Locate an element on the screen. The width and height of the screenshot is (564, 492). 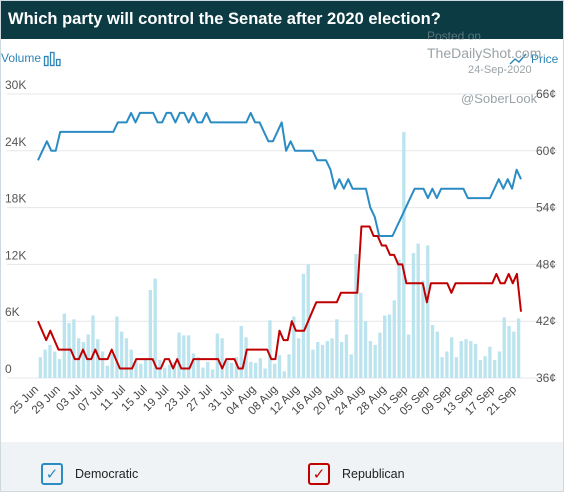
democratic-check-icon: ✓ is located at coordinates (52, 474).